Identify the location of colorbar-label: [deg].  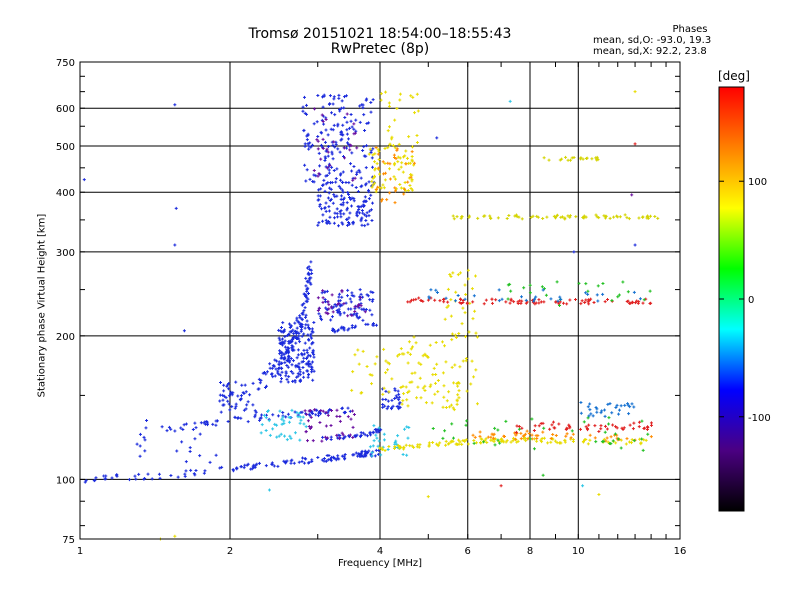
(734, 76).